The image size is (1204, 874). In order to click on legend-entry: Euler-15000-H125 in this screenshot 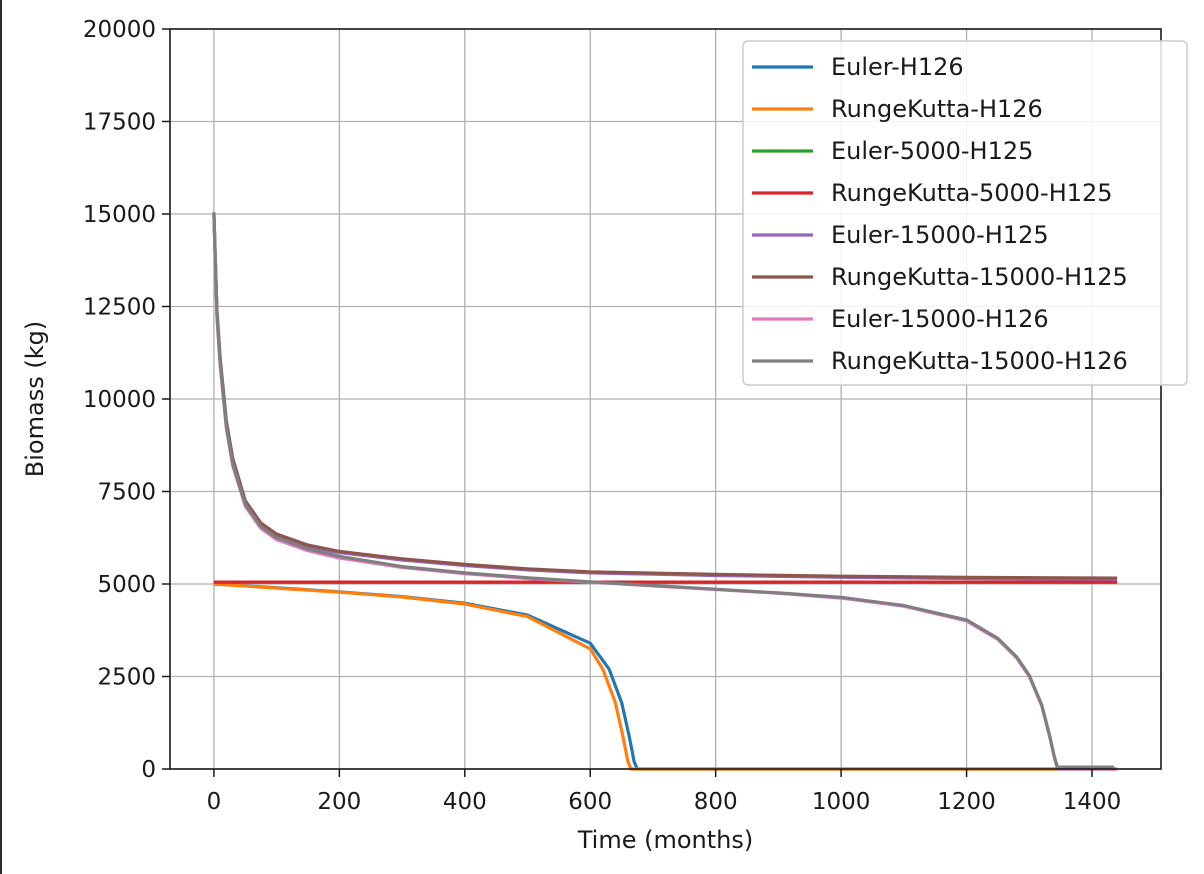, I will do `click(940, 235)`.